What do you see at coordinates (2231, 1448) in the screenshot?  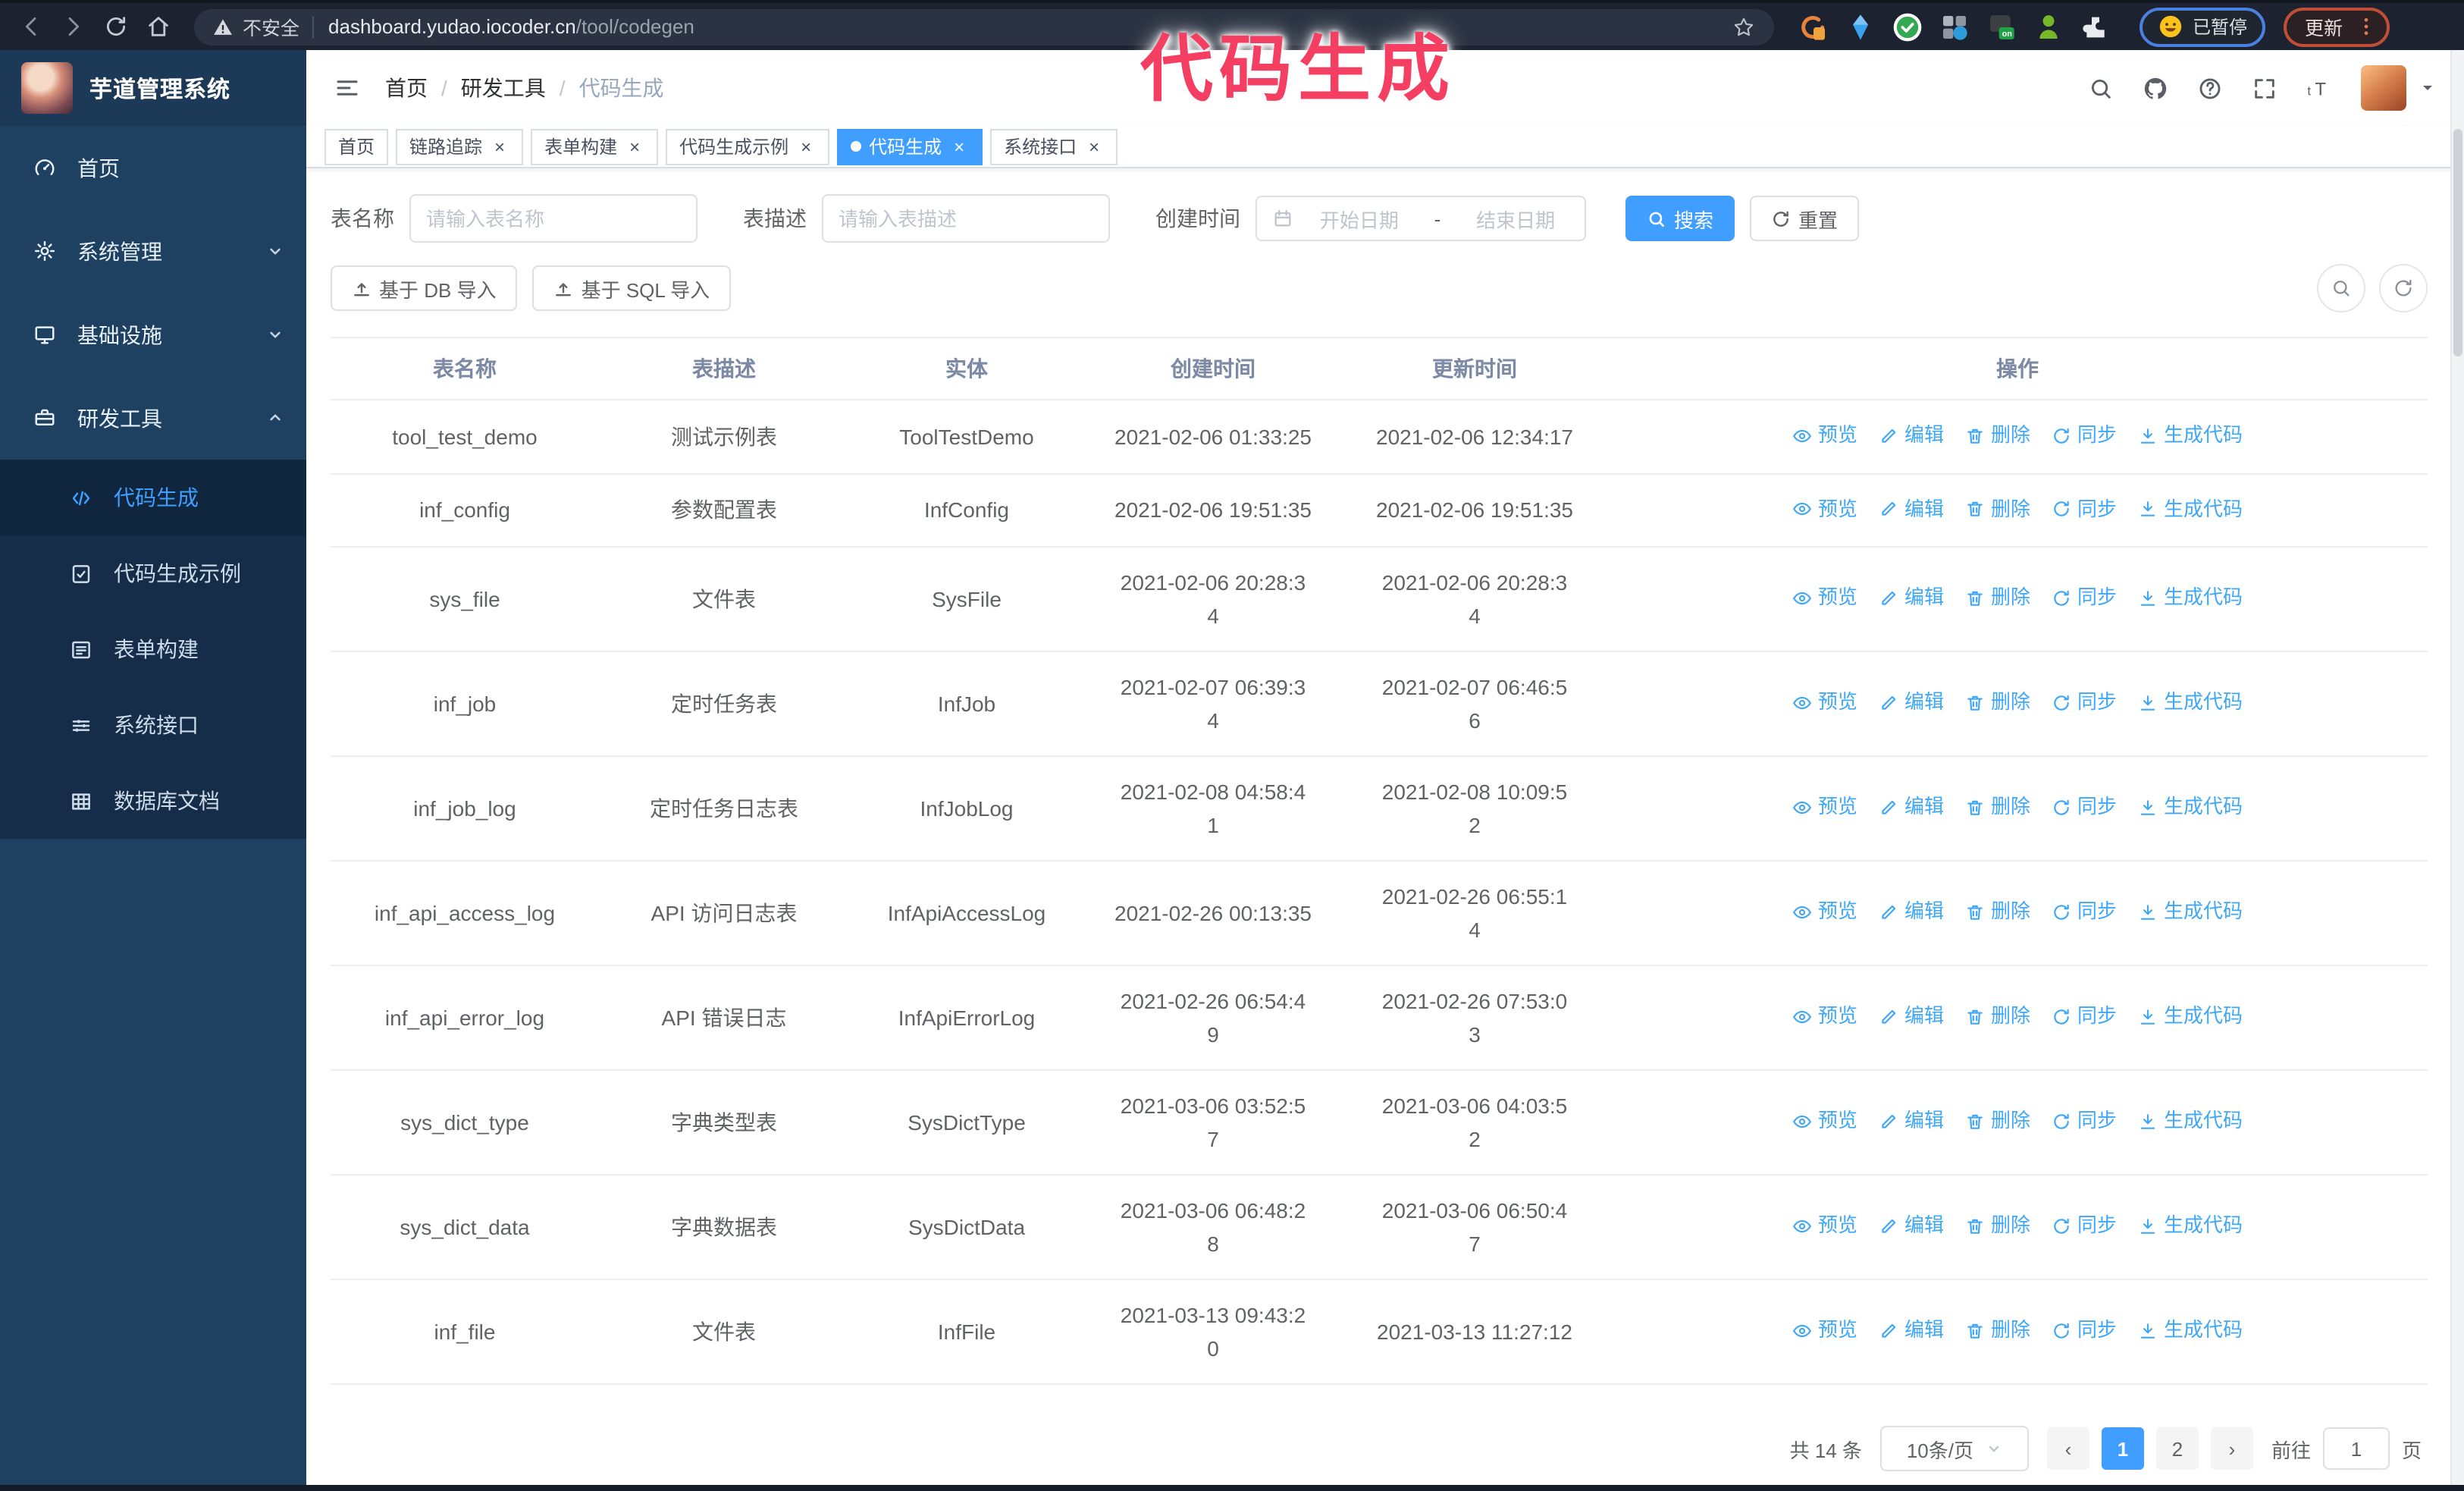 I see `next-page-button: ›` at bounding box center [2231, 1448].